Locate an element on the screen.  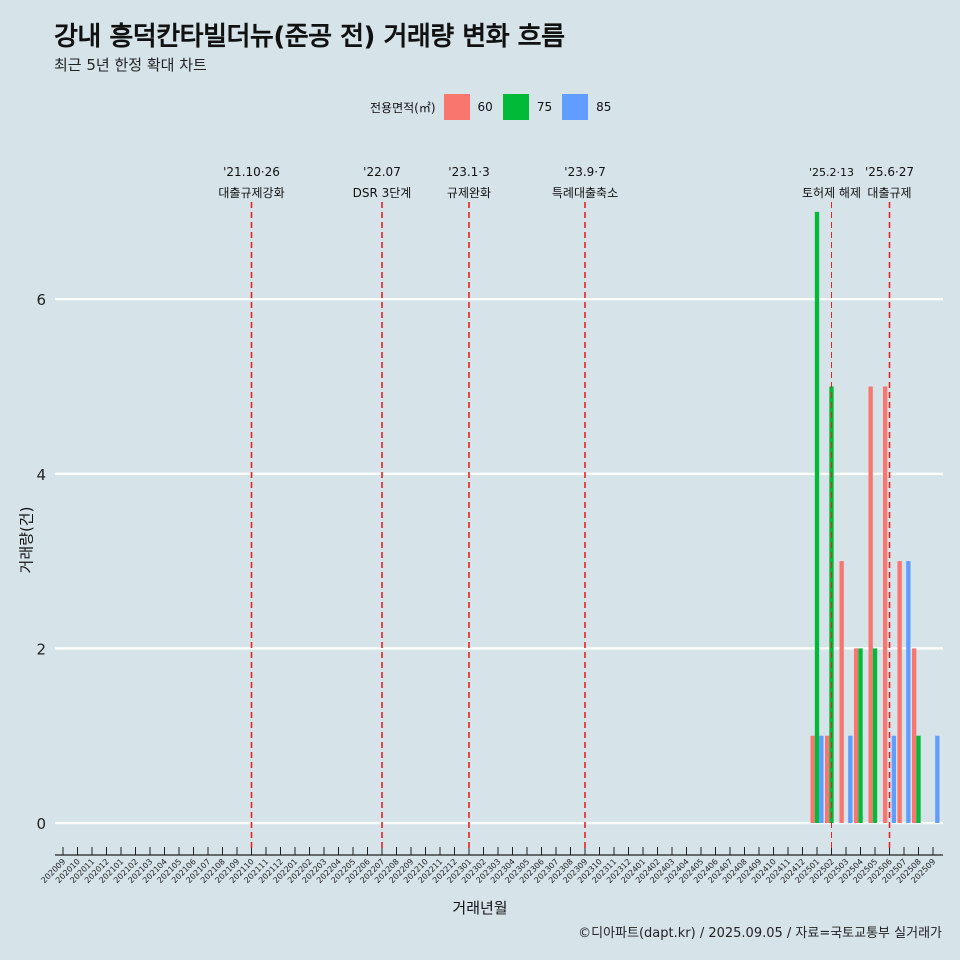
legend-item-85: 85 is located at coordinates (586, 107).